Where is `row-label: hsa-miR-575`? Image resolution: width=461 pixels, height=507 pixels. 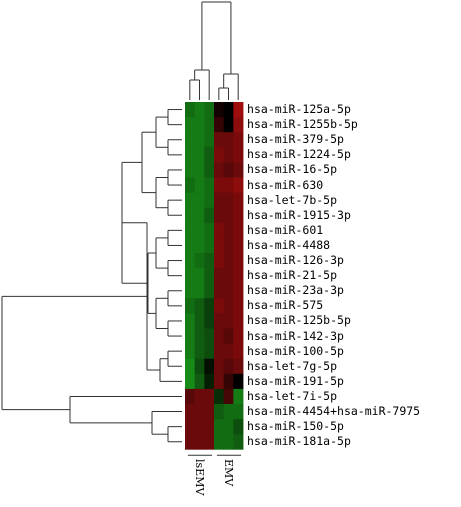
row-label: hsa-miR-575 is located at coordinates (285, 305).